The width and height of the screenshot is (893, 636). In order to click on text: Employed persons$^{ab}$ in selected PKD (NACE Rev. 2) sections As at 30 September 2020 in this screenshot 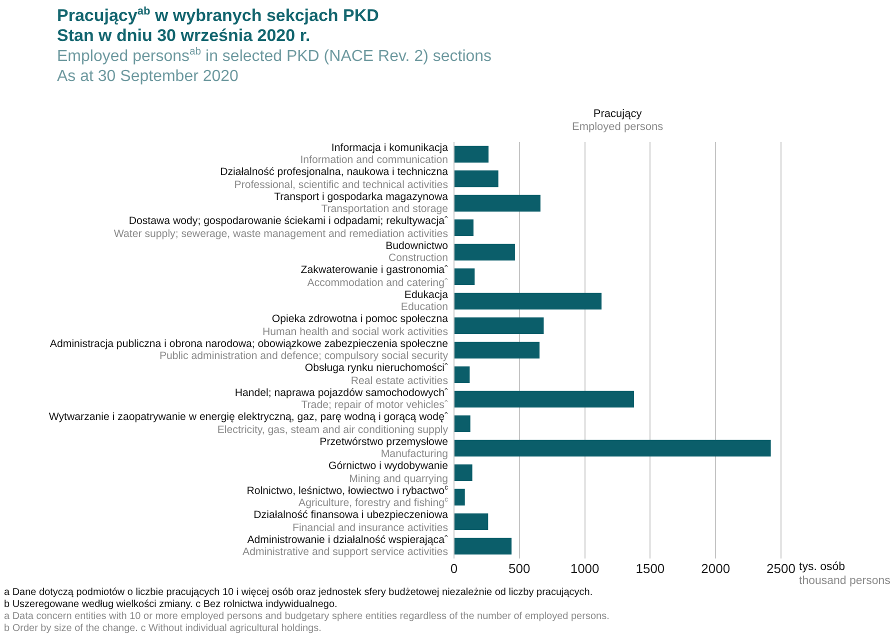, I will do `click(274, 66)`.